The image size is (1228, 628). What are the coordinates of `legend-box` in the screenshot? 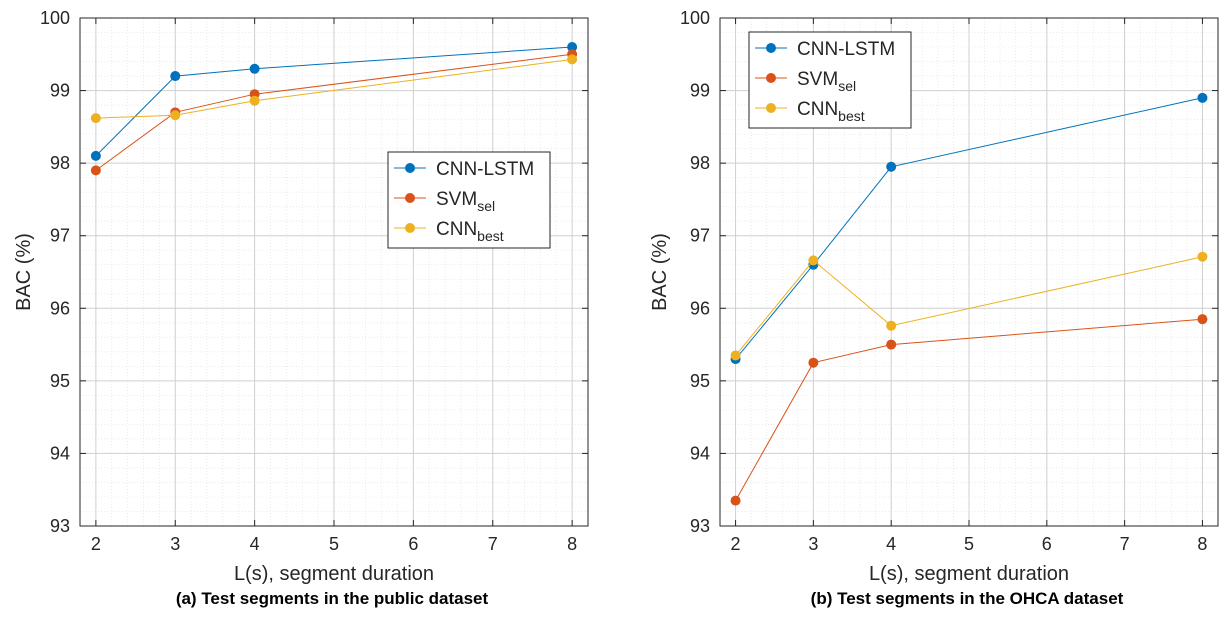 It's located at (830, 80).